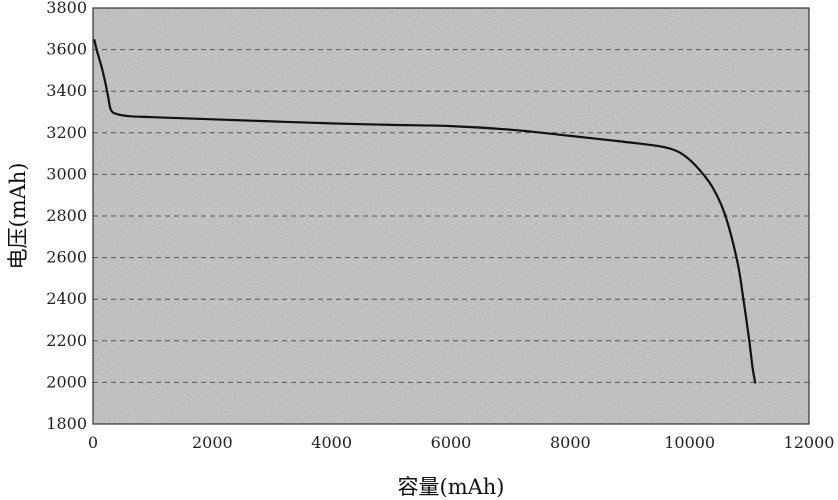 The width and height of the screenshot is (838, 500). What do you see at coordinates (18, 216) in the screenshot?
I see `y-axis-label: 电压(mAh)` at bounding box center [18, 216].